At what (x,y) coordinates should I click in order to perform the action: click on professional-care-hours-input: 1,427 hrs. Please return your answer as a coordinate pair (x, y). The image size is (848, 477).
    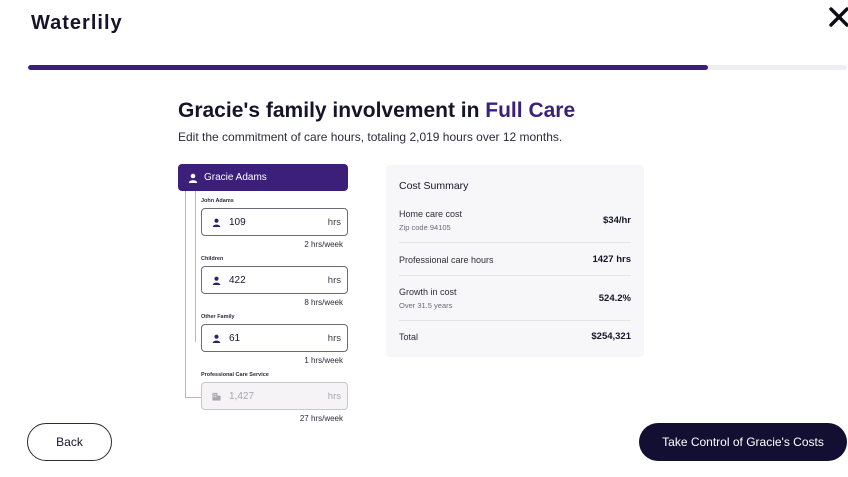
    Looking at the image, I should click on (274, 396).